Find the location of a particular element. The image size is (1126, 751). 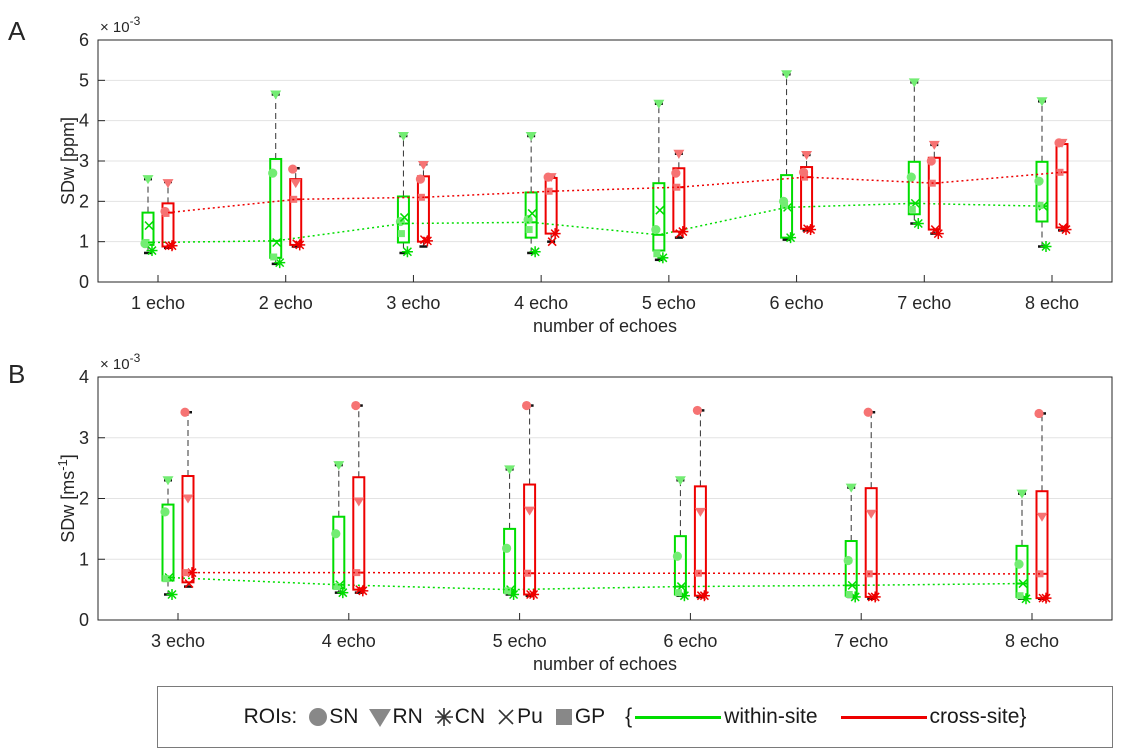

marker-a-within-site-6-cn is located at coordinates (918, 224).